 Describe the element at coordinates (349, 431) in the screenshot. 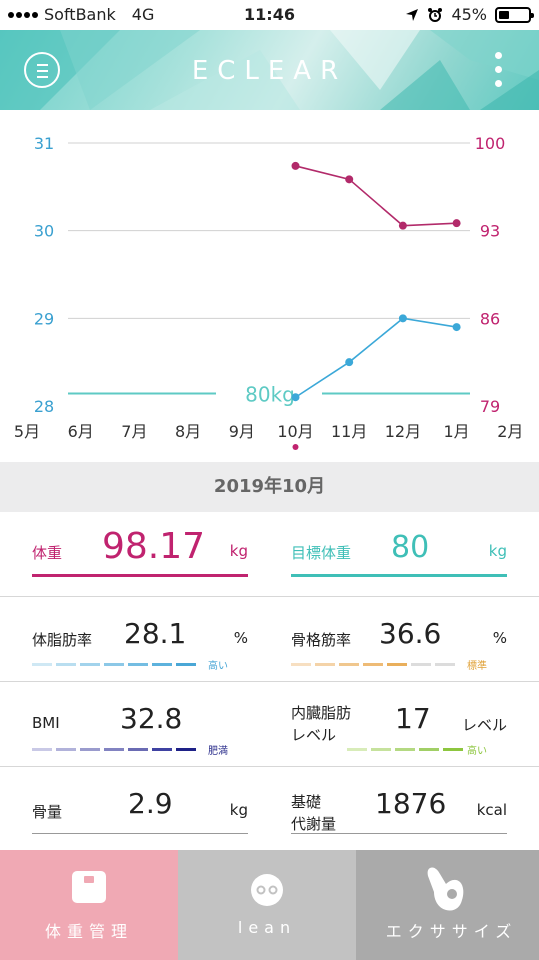

I see `x-axis-tick: 11月` at that location.